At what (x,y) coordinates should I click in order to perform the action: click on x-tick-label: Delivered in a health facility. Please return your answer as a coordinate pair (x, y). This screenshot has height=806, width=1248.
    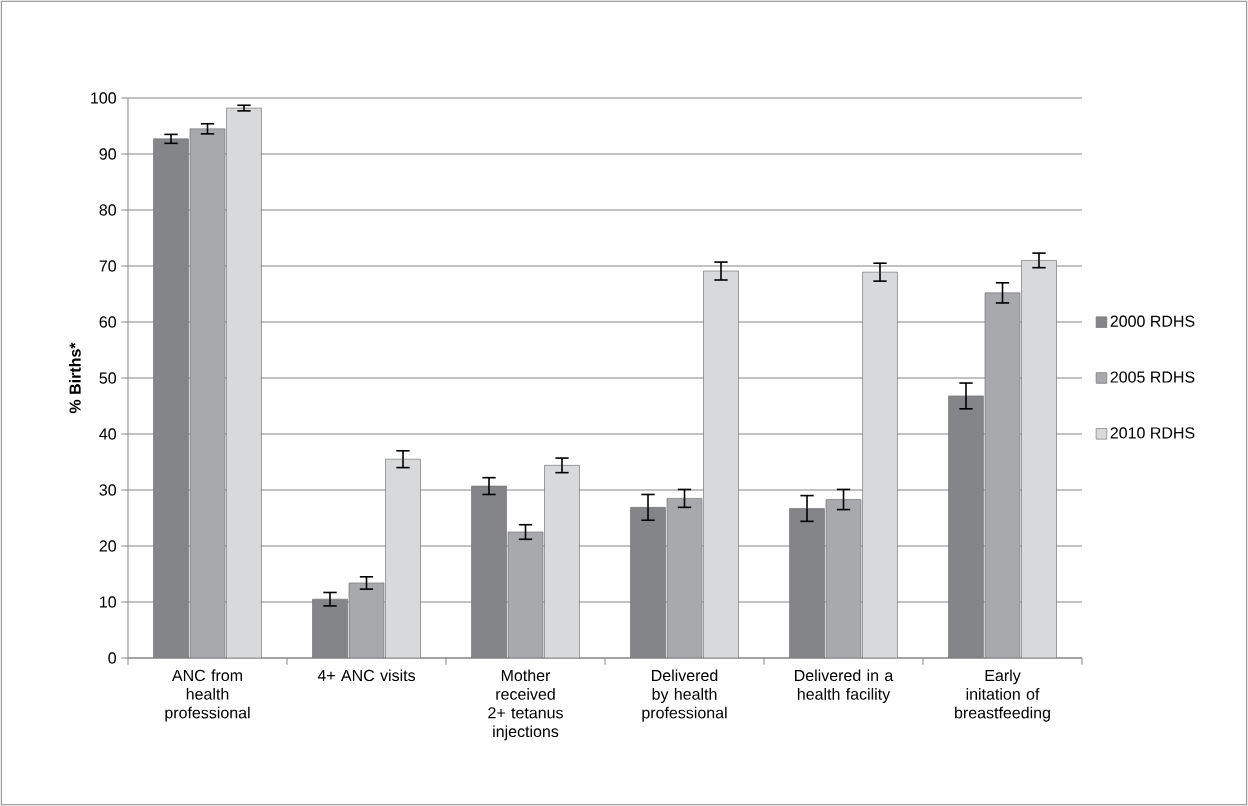
    Looking at the image, I should click on (844, 686).